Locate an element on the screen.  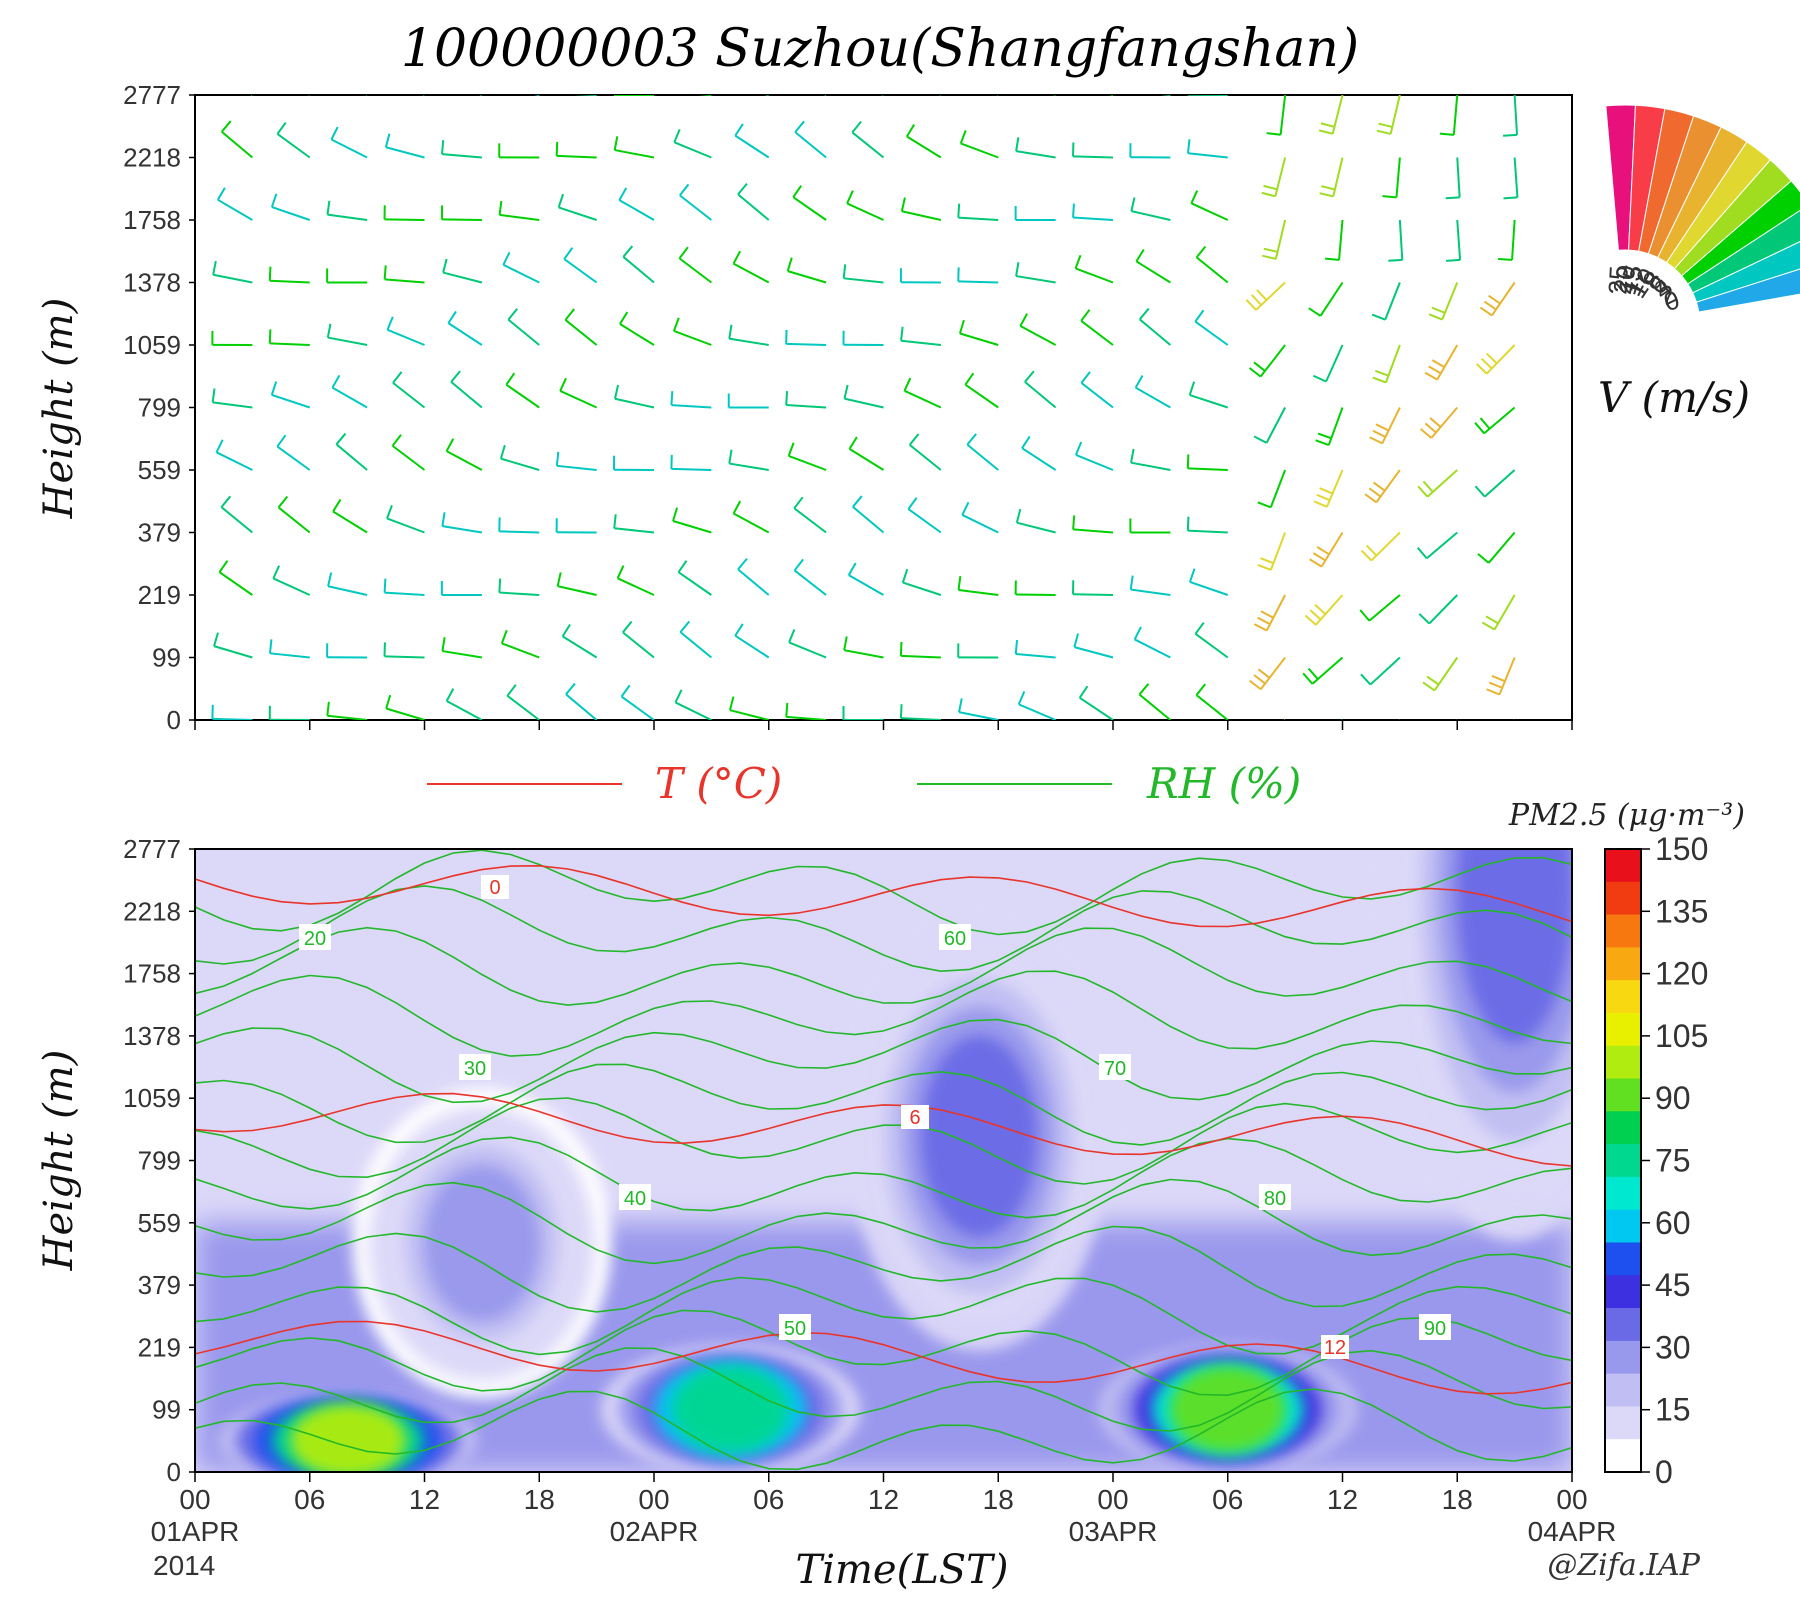
line-legend: T (°C) RH (%) is located at coordinates (864, 783).